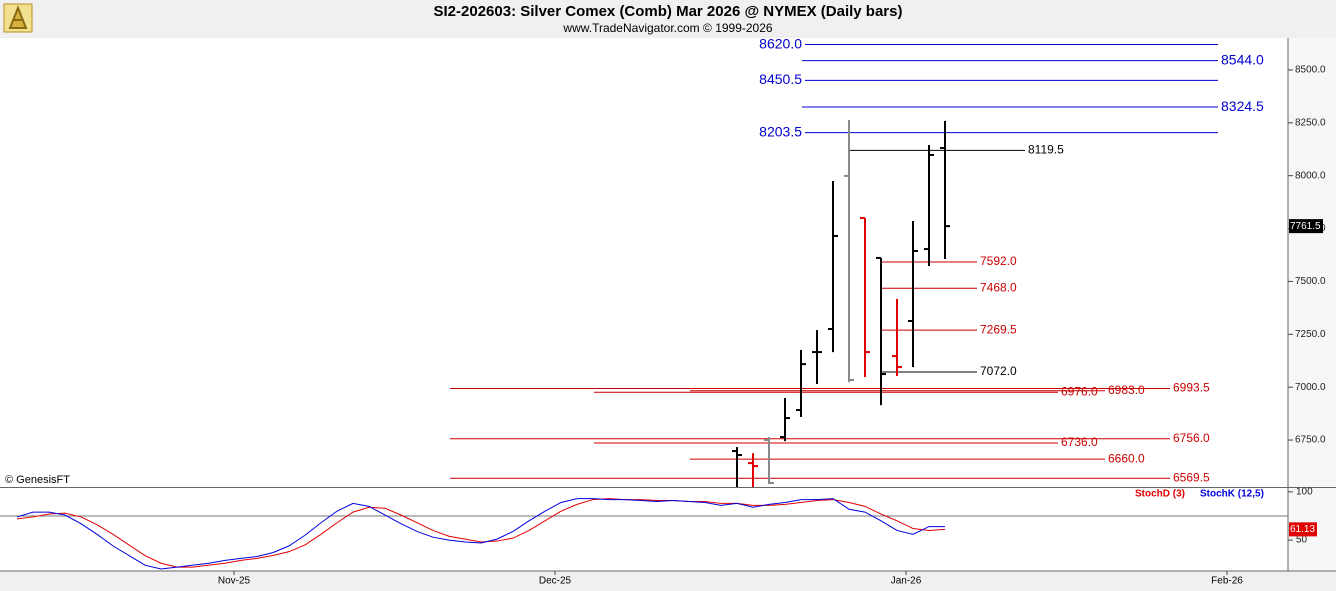  Describe the element at coordinates (998, 329) in the screenshot. I see `level-label: 7269.5` at that location.